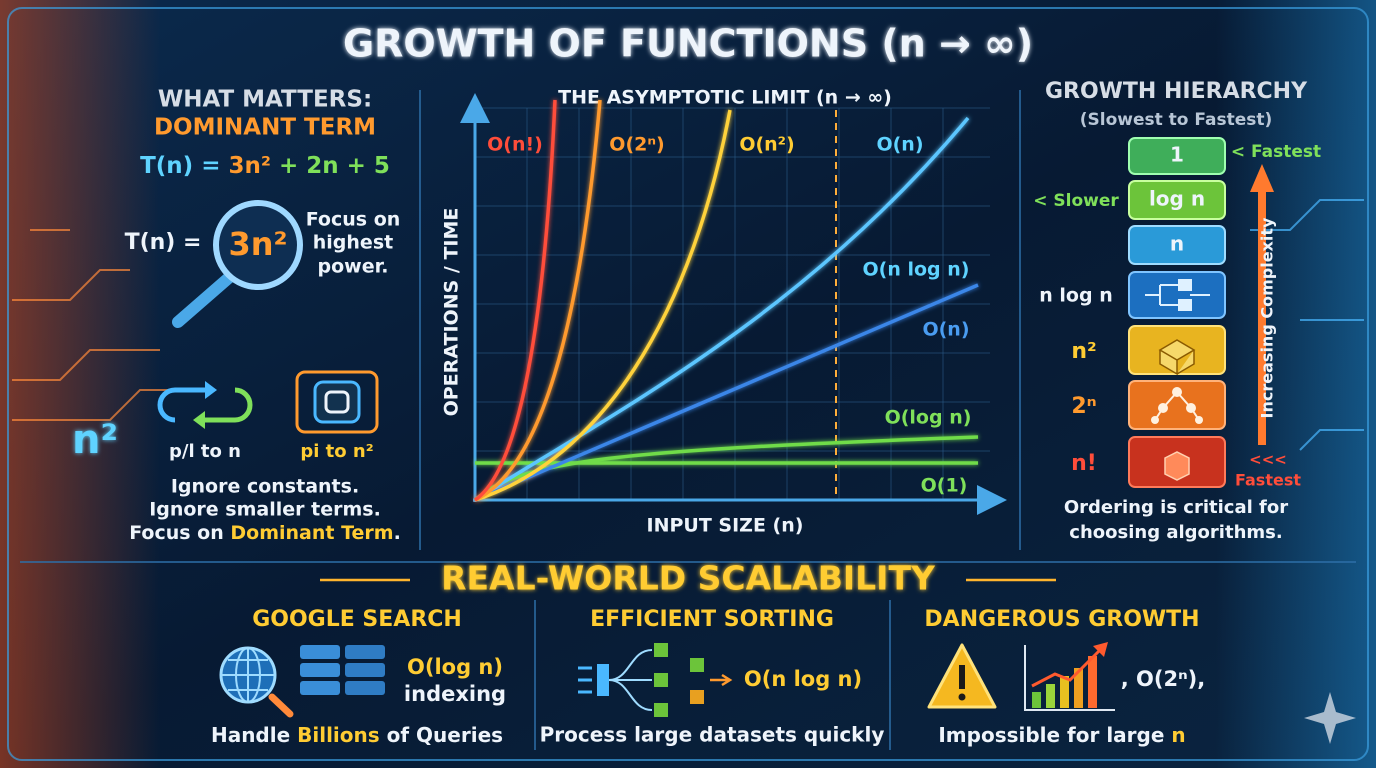 The width and height of the screenshot is (1376, 768). Describe the element at coordinates (265, 510) in the screenshot. I see `note: Ignore smaller terms.` at that location.